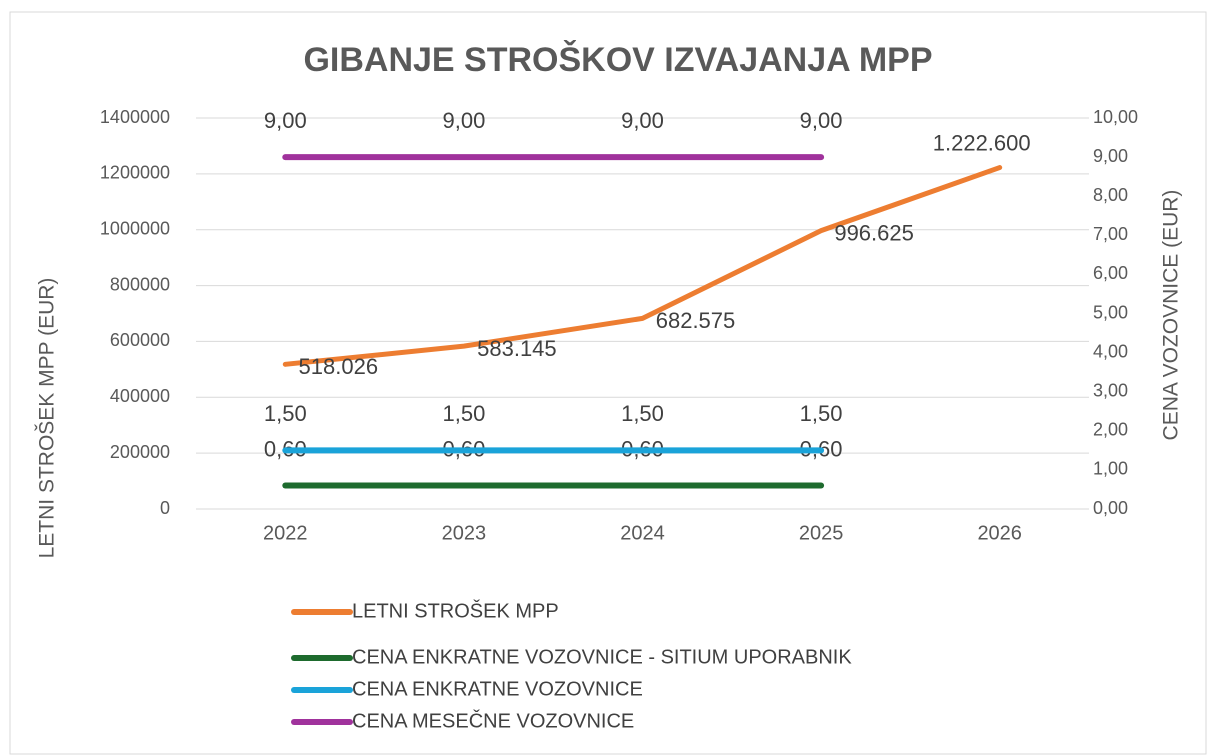 The height and width of the screenshot is (756, 1208). Describe the element at coordinates (1110, 351) in the screenshot. I see `y2-tick-label: 4,00` at that location.